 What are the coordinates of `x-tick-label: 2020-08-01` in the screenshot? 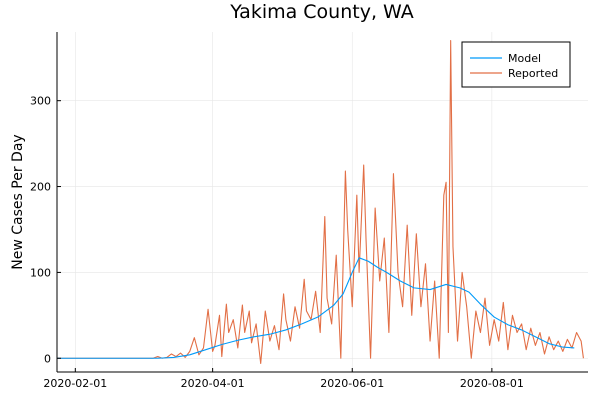 It's located at (492, 383).